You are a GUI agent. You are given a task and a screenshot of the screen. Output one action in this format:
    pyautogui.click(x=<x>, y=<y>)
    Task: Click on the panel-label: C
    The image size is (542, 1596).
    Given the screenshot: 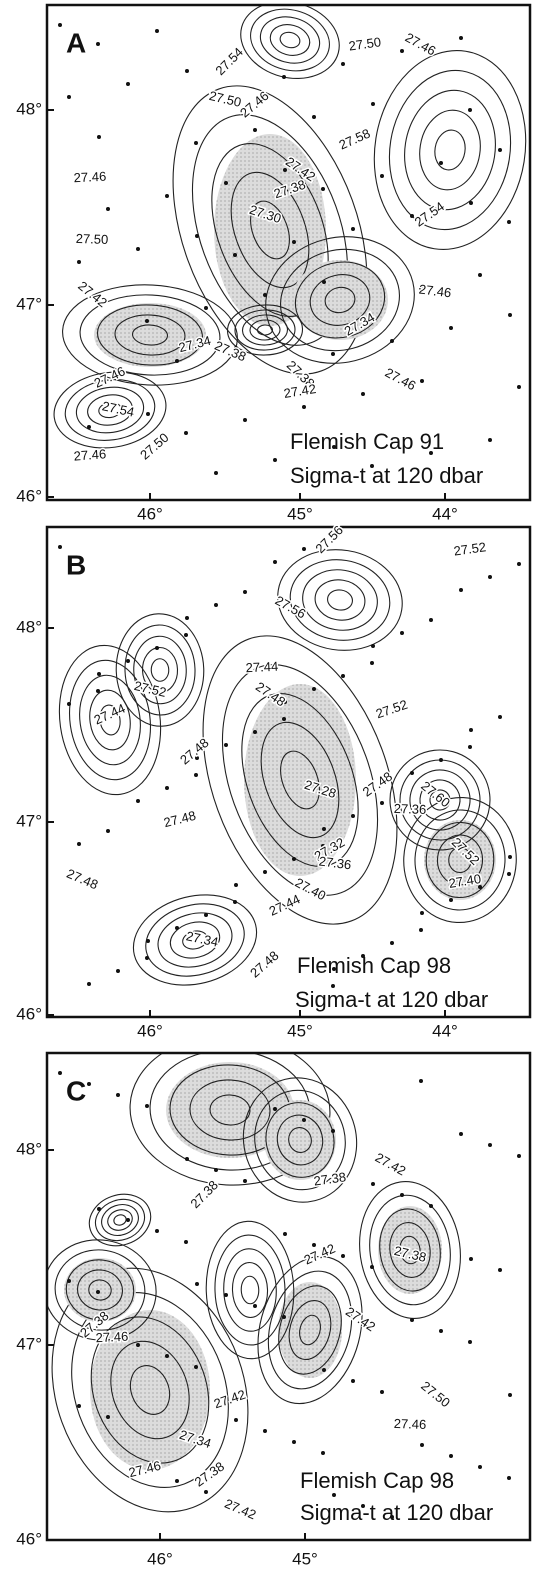 What is the action you would take?
    pyautogui.click(x=76, y=1090)
    